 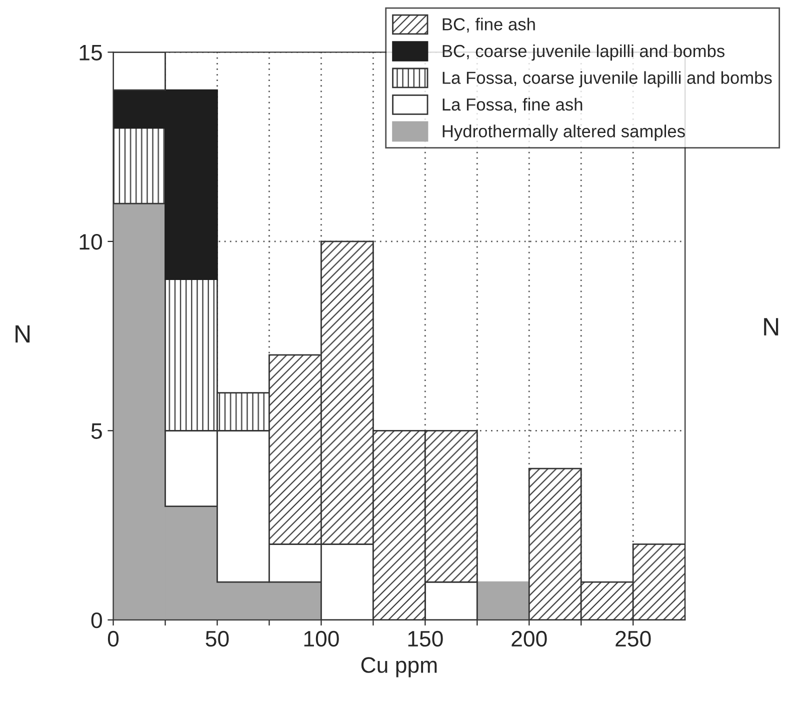 What do you see at coordinates (488, 25) in the screenshot?
I see `legend-label: BC, fine ash` at bounding box center [488, 25].